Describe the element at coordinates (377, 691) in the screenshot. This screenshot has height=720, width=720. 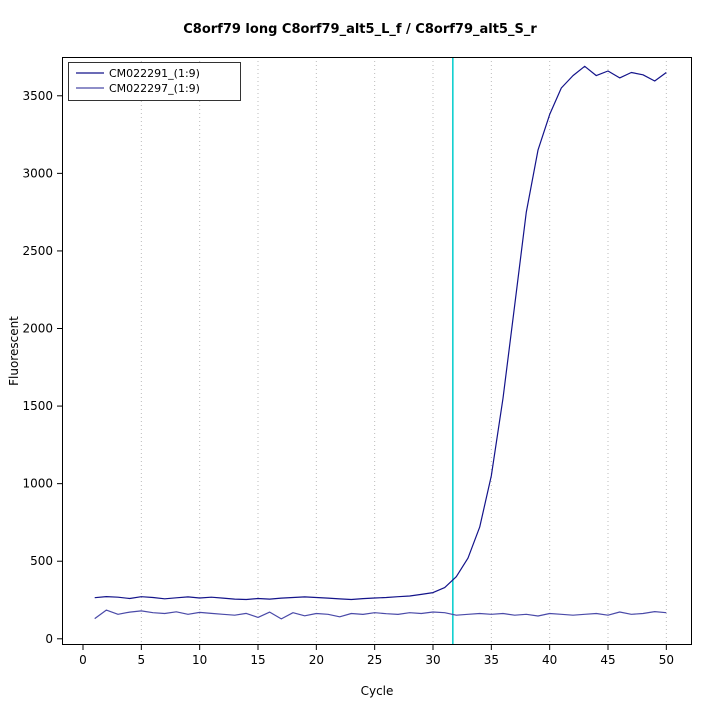
I see `x-axis-label: Cycle` at that location.